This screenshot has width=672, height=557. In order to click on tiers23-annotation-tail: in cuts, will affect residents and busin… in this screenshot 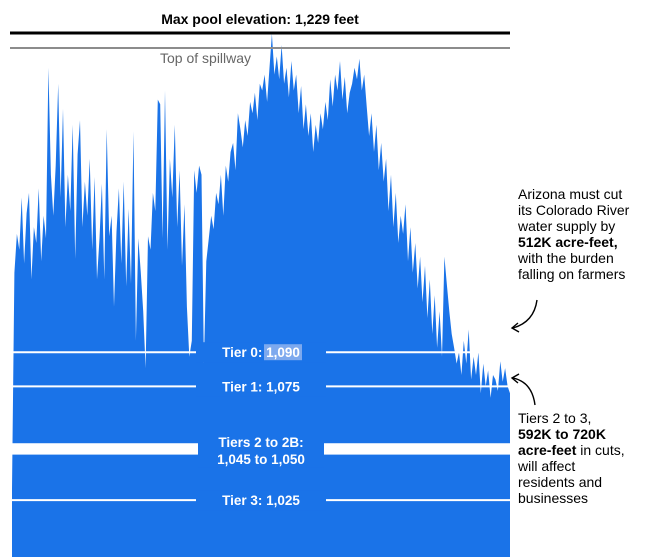, I will do `click(571, 474)`.